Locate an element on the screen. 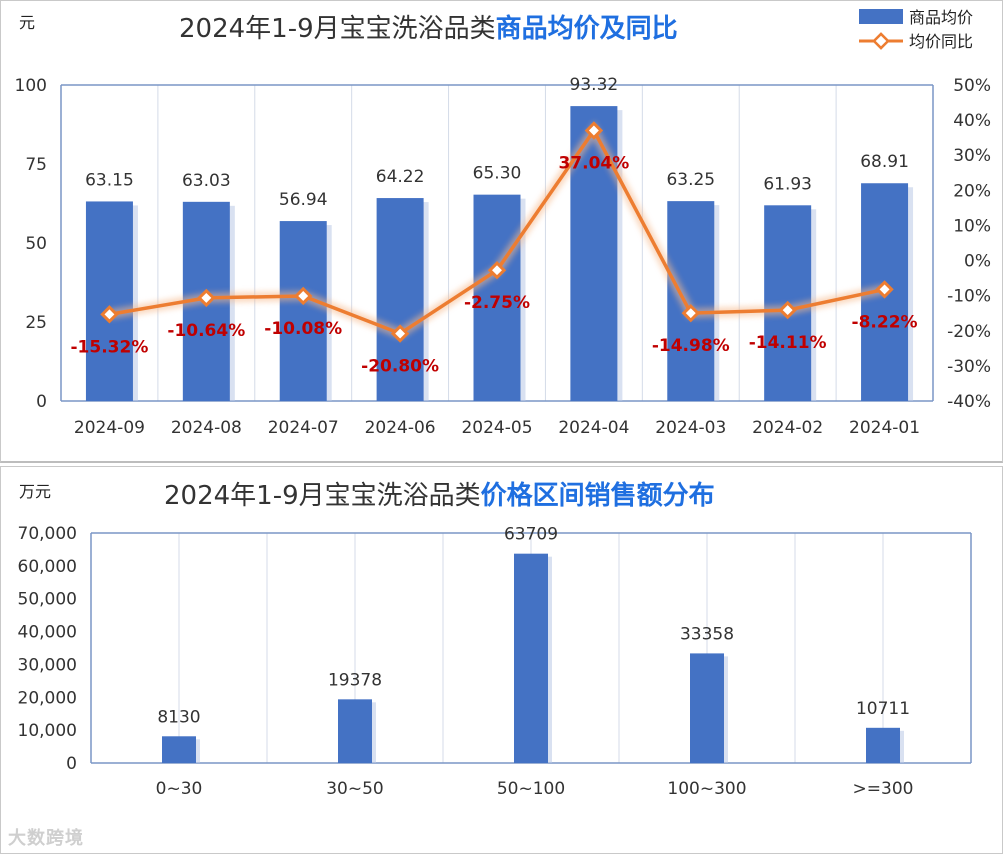 The width and height of the screenshot is (1005, 856). bar-value-label: 33358 is located at coordinates (707, 634).